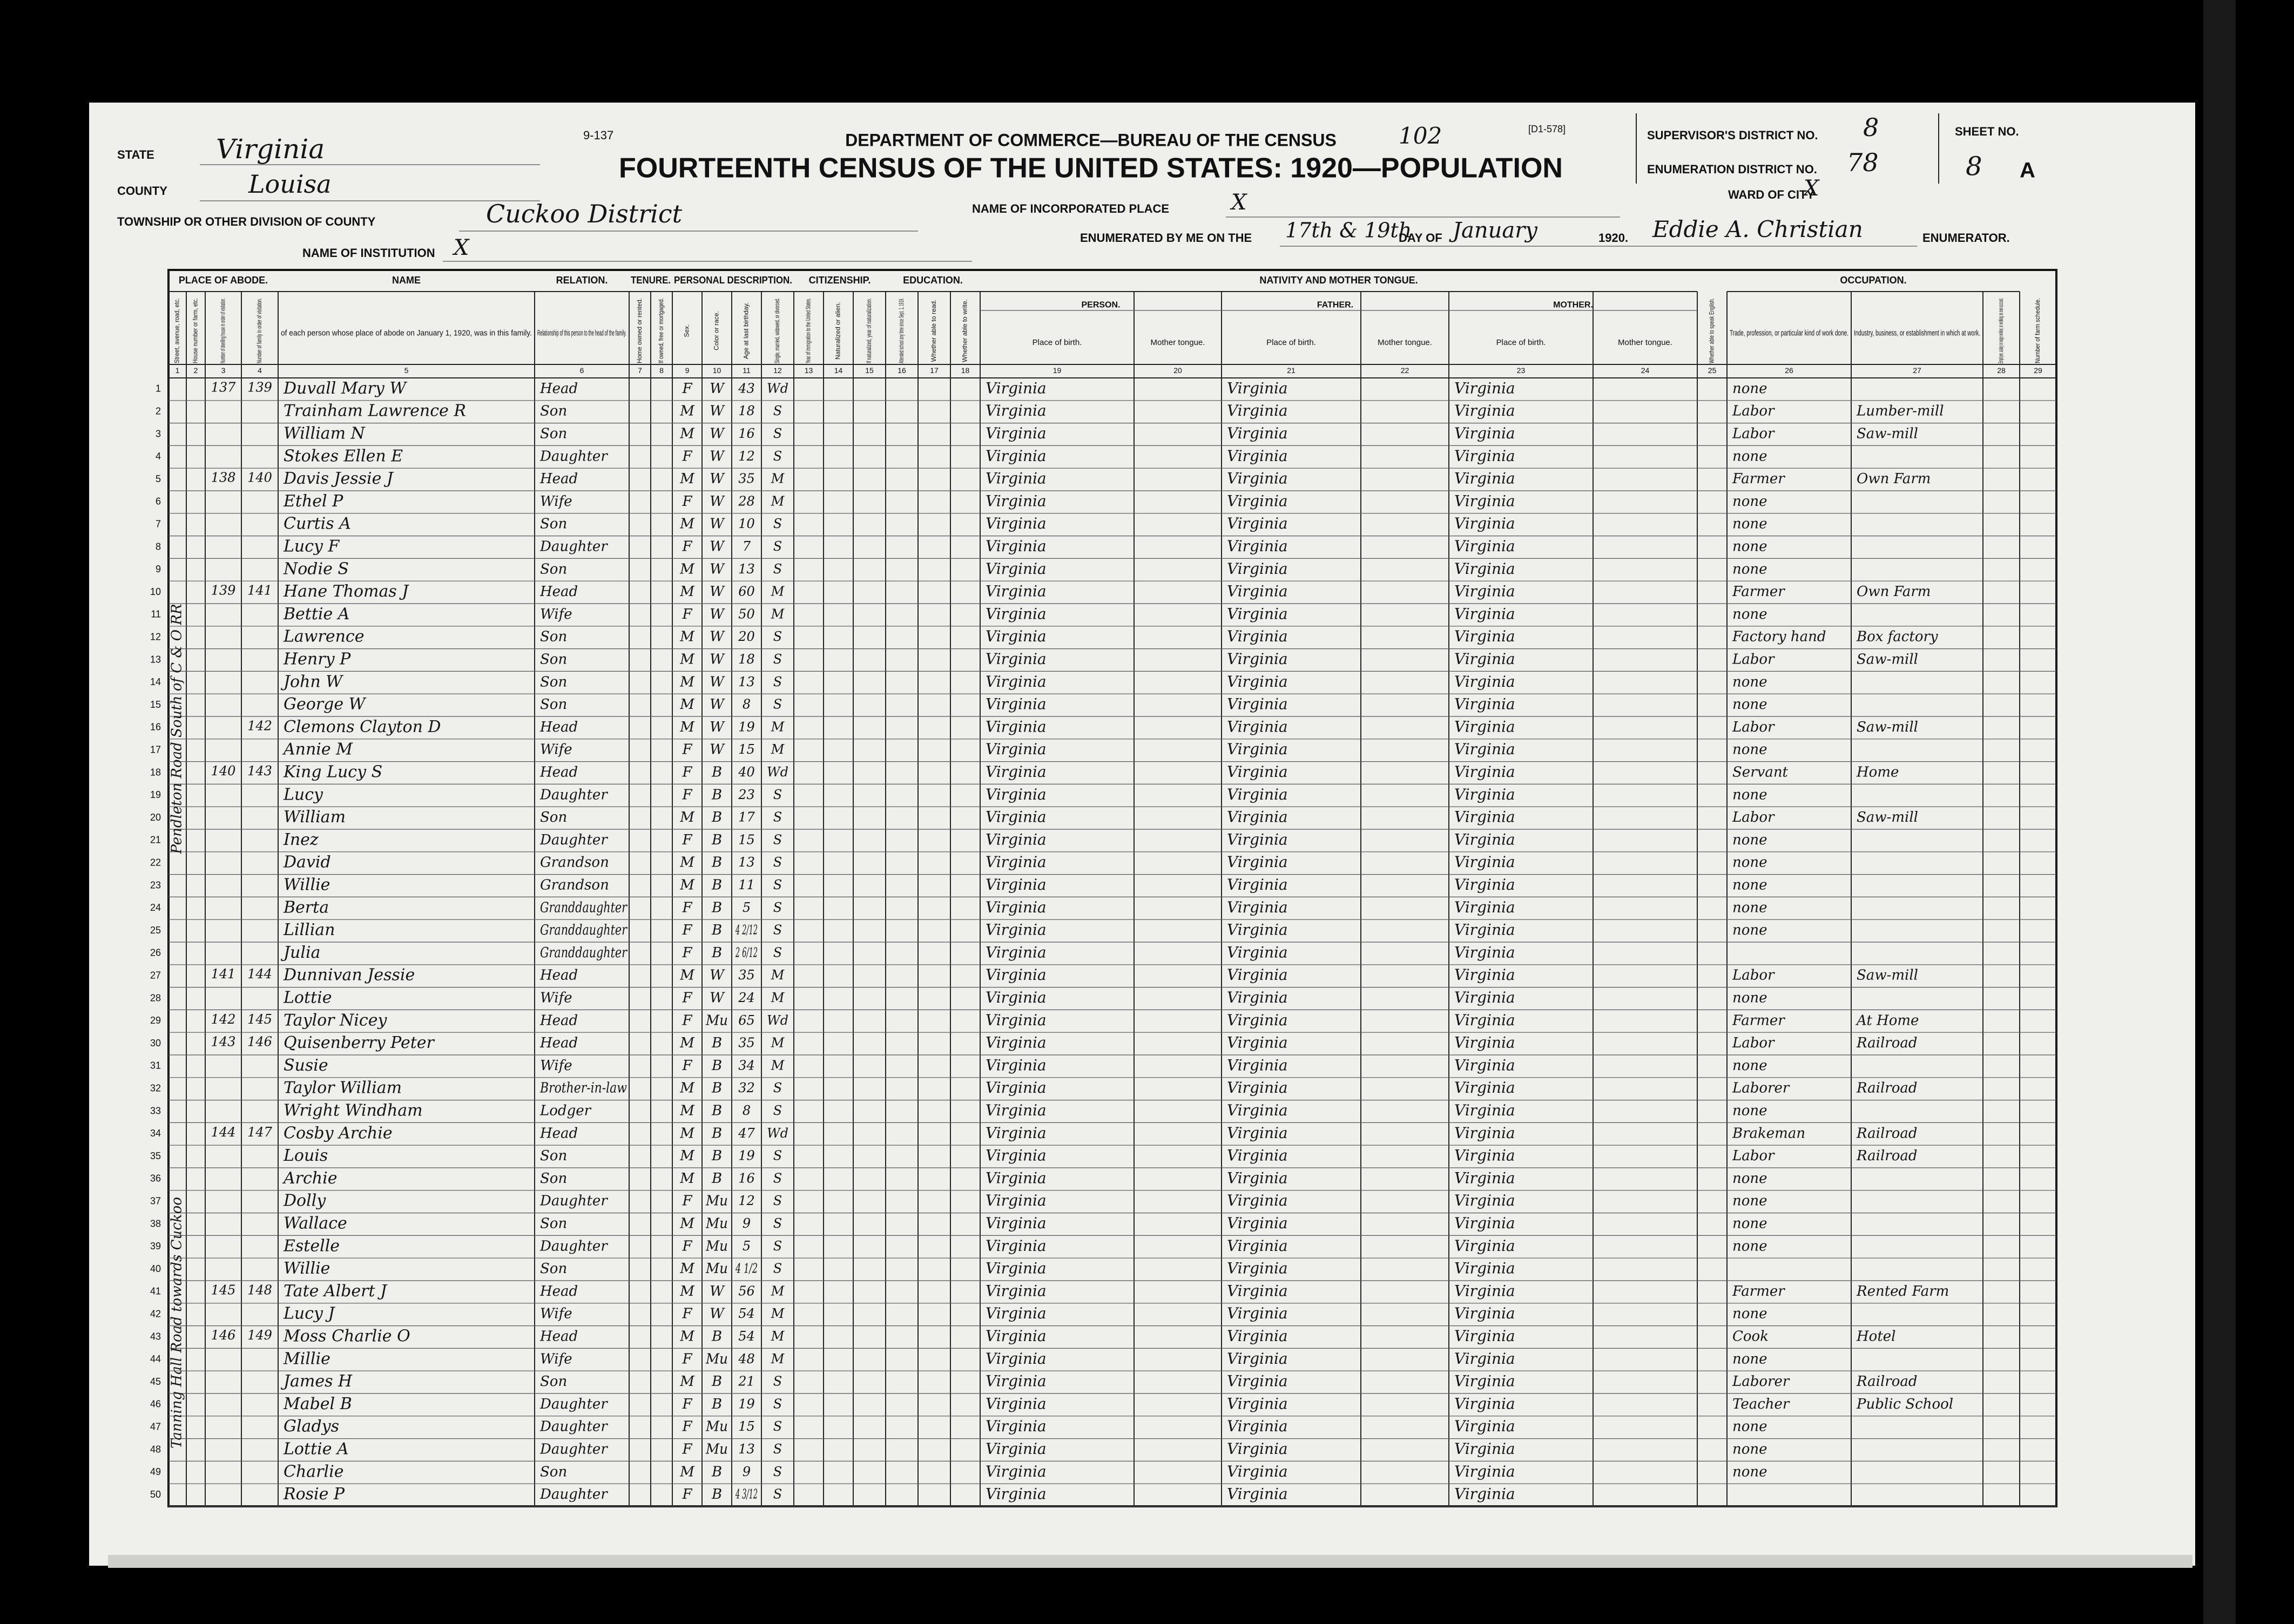 The image size is (2294, 1624). I want to click on industry: Home, so click(1878, 772).